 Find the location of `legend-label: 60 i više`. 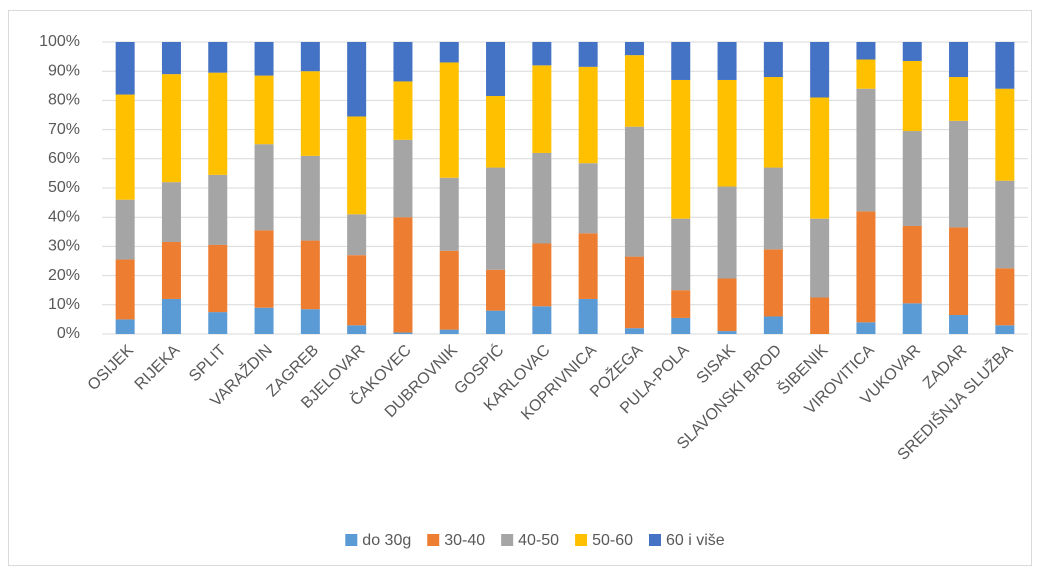

legend-label: 60 i više is located at coordinates (695, 540).